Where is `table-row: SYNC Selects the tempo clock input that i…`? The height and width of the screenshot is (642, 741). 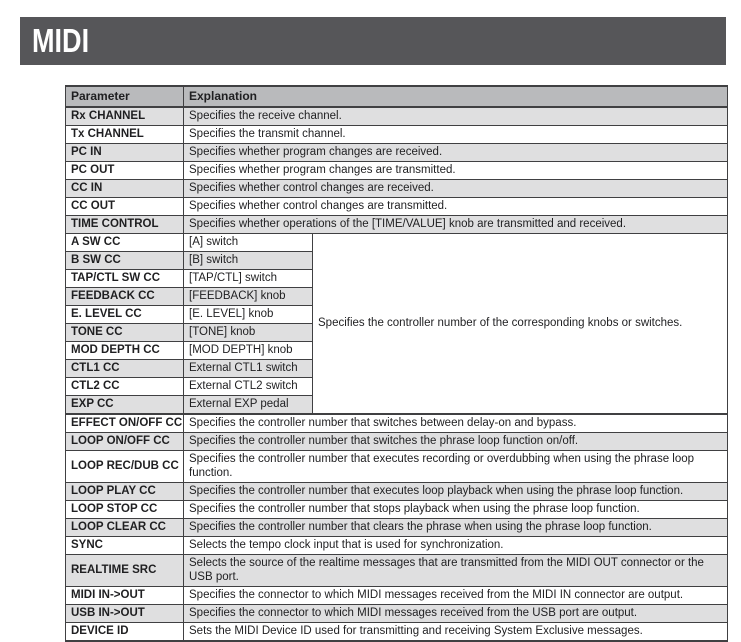 table-row: SYNC Selects the tempo clock input that i… is located at coordinates (396, 545).